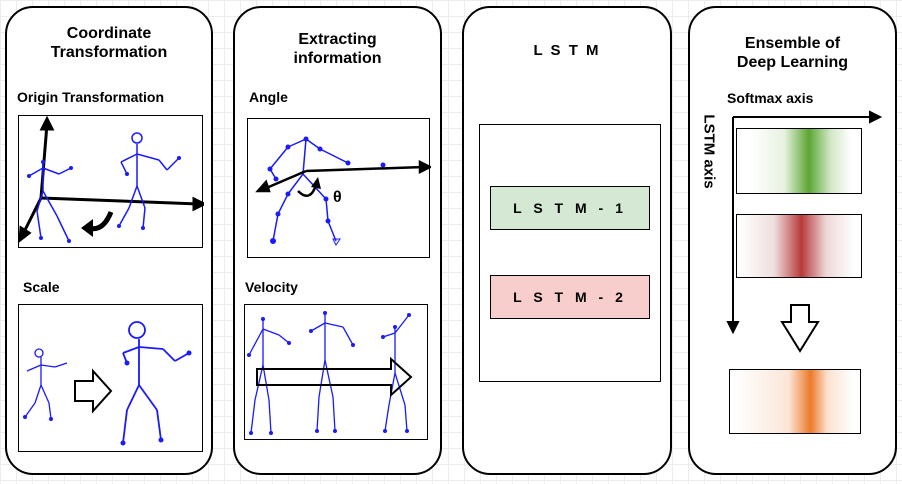 This screenshot has width=902, height=484. I want to click on angle-figure: θ, so click(339, 188).